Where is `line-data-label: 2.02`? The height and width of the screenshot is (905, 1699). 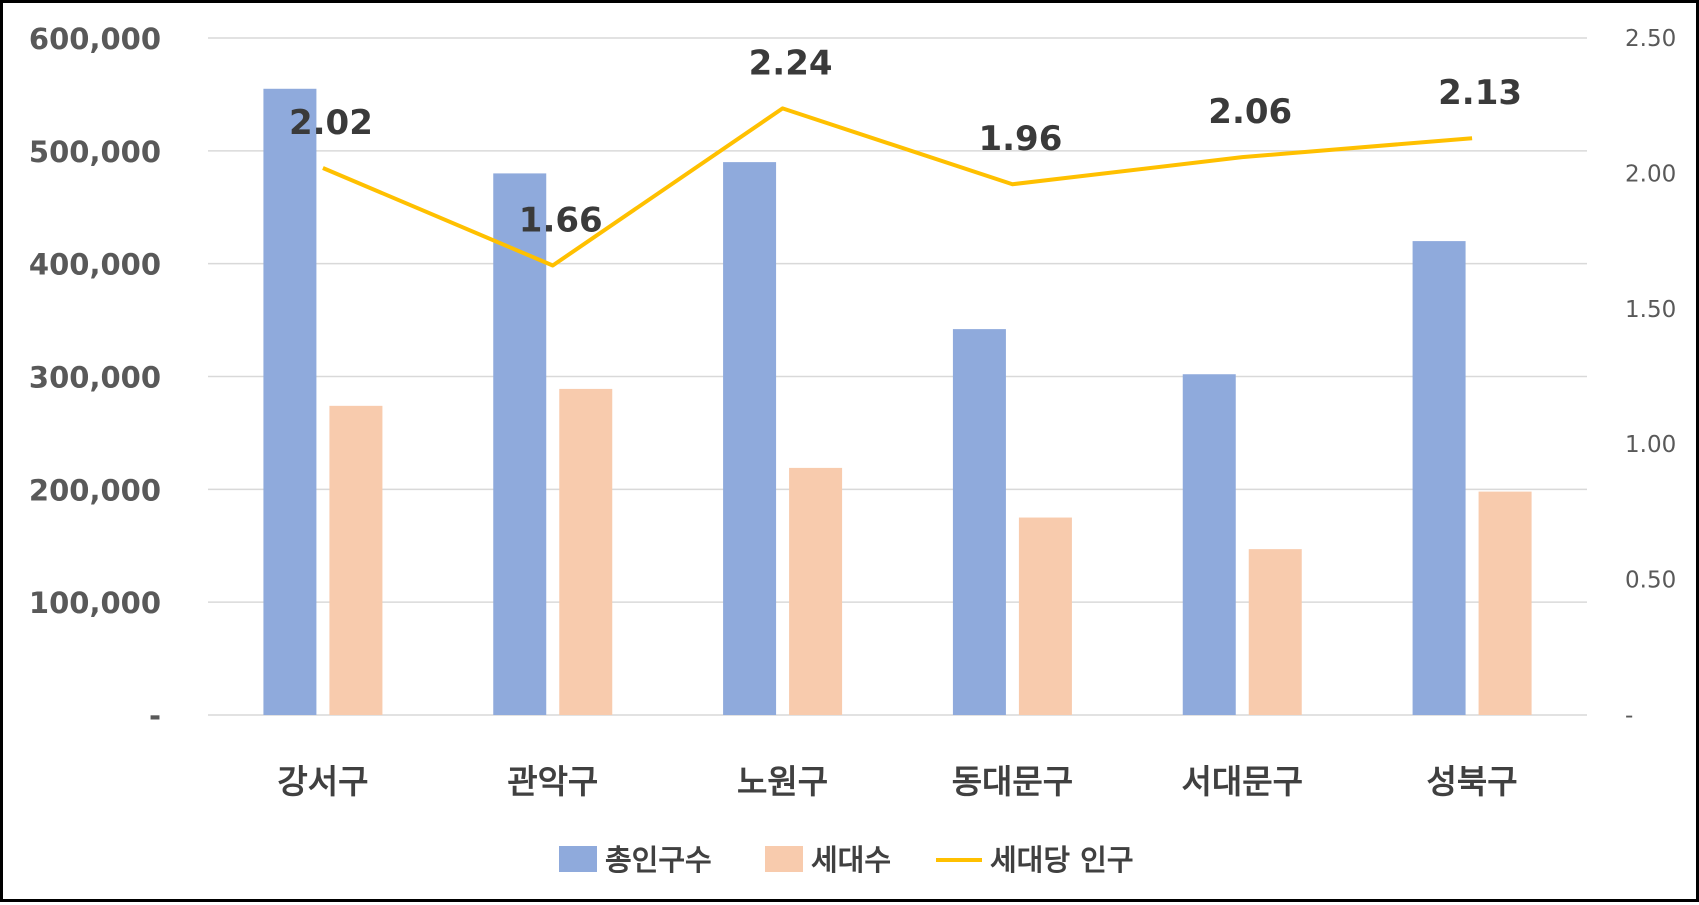
line-data-label: 2.02 is located at coordinates (331, 123).